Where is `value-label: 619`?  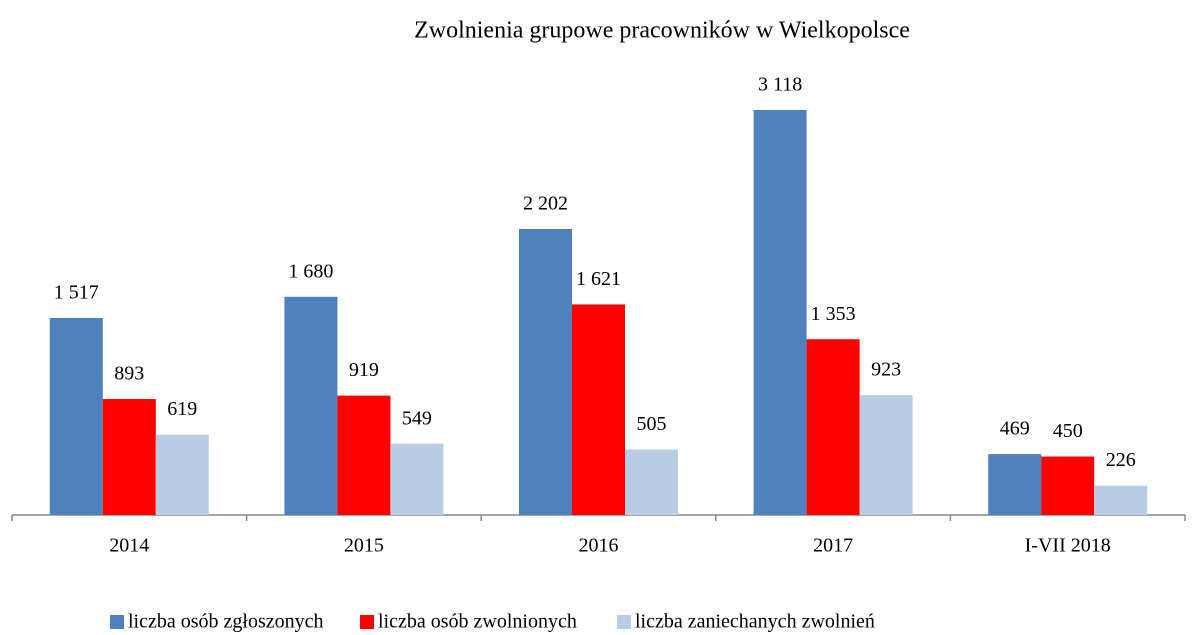
value-label: 619 is located at coordinates (182, 409).